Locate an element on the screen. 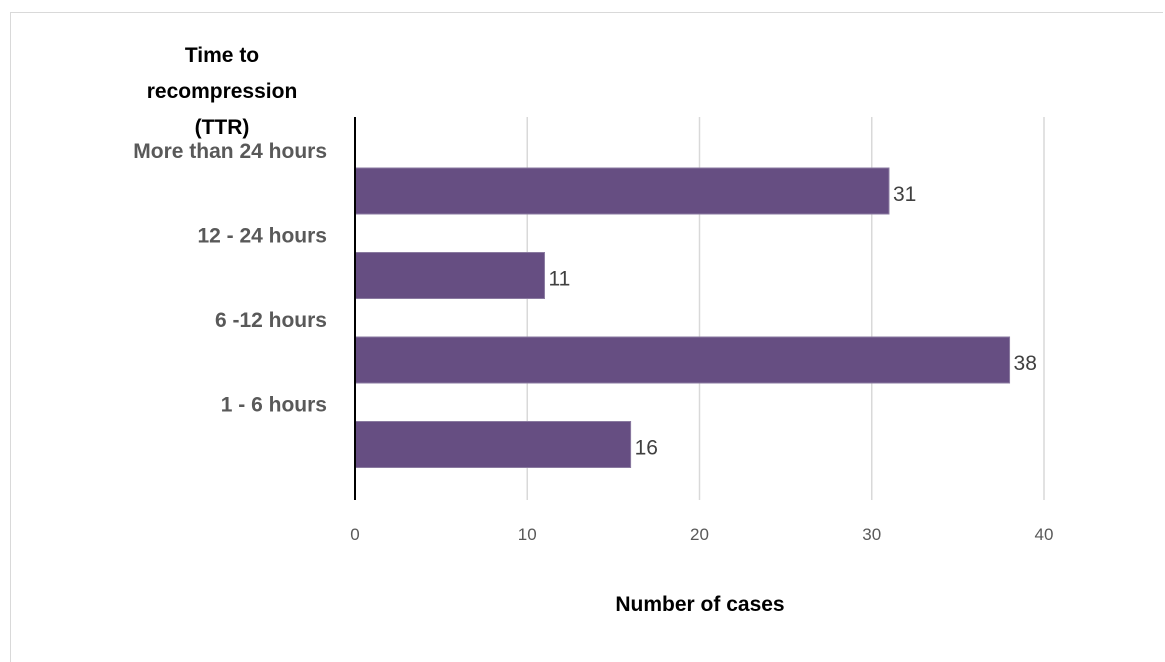  y-axis-title-line-3: (TTR) is located at coordinates (222, 127).